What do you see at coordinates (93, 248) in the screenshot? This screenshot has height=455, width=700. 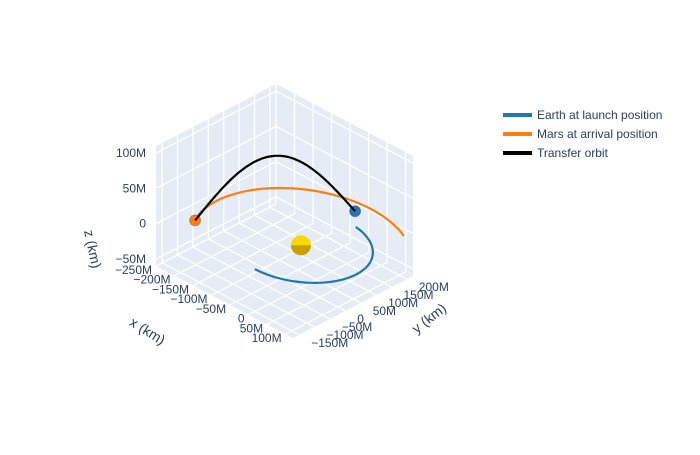 I see `z-axis-title: z (km)` at bounding box center [93, 248].